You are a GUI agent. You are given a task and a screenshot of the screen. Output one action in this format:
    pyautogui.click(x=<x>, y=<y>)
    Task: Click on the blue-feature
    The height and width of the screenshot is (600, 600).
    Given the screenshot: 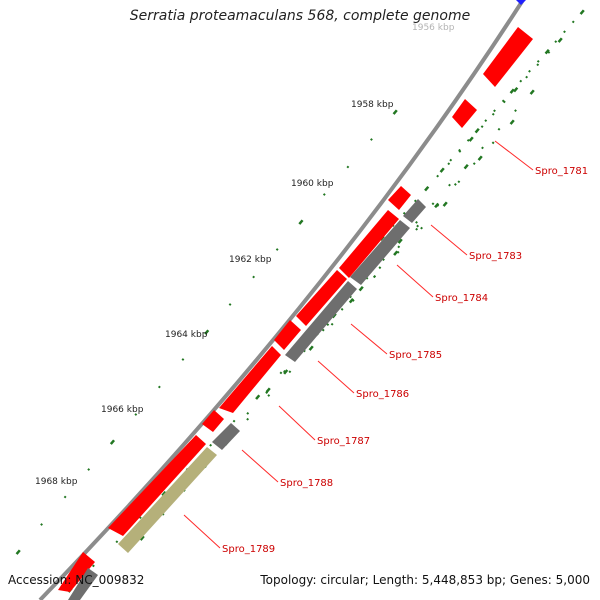 What is the action you would take?
    pyautogui.click(x=521, y=2)
    